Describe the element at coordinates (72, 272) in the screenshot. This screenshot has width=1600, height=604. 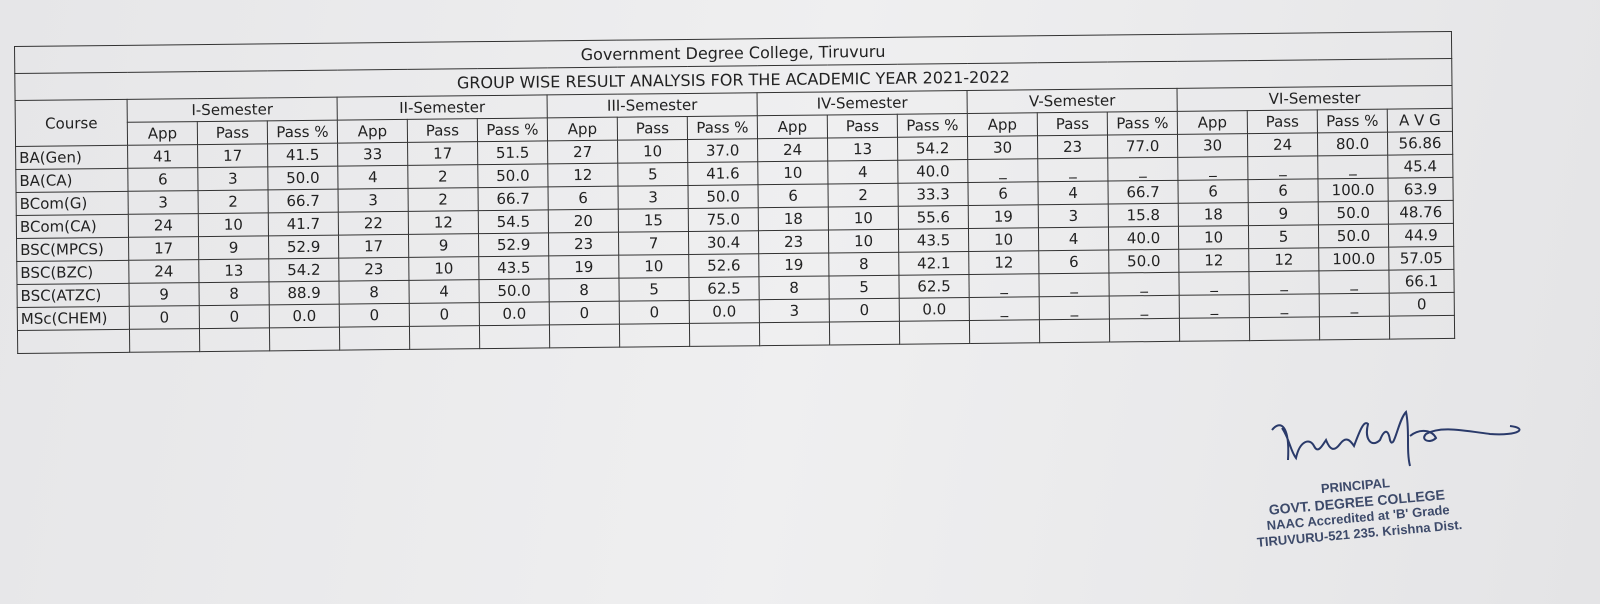
I see `course: BSC(BZC)` at that location.